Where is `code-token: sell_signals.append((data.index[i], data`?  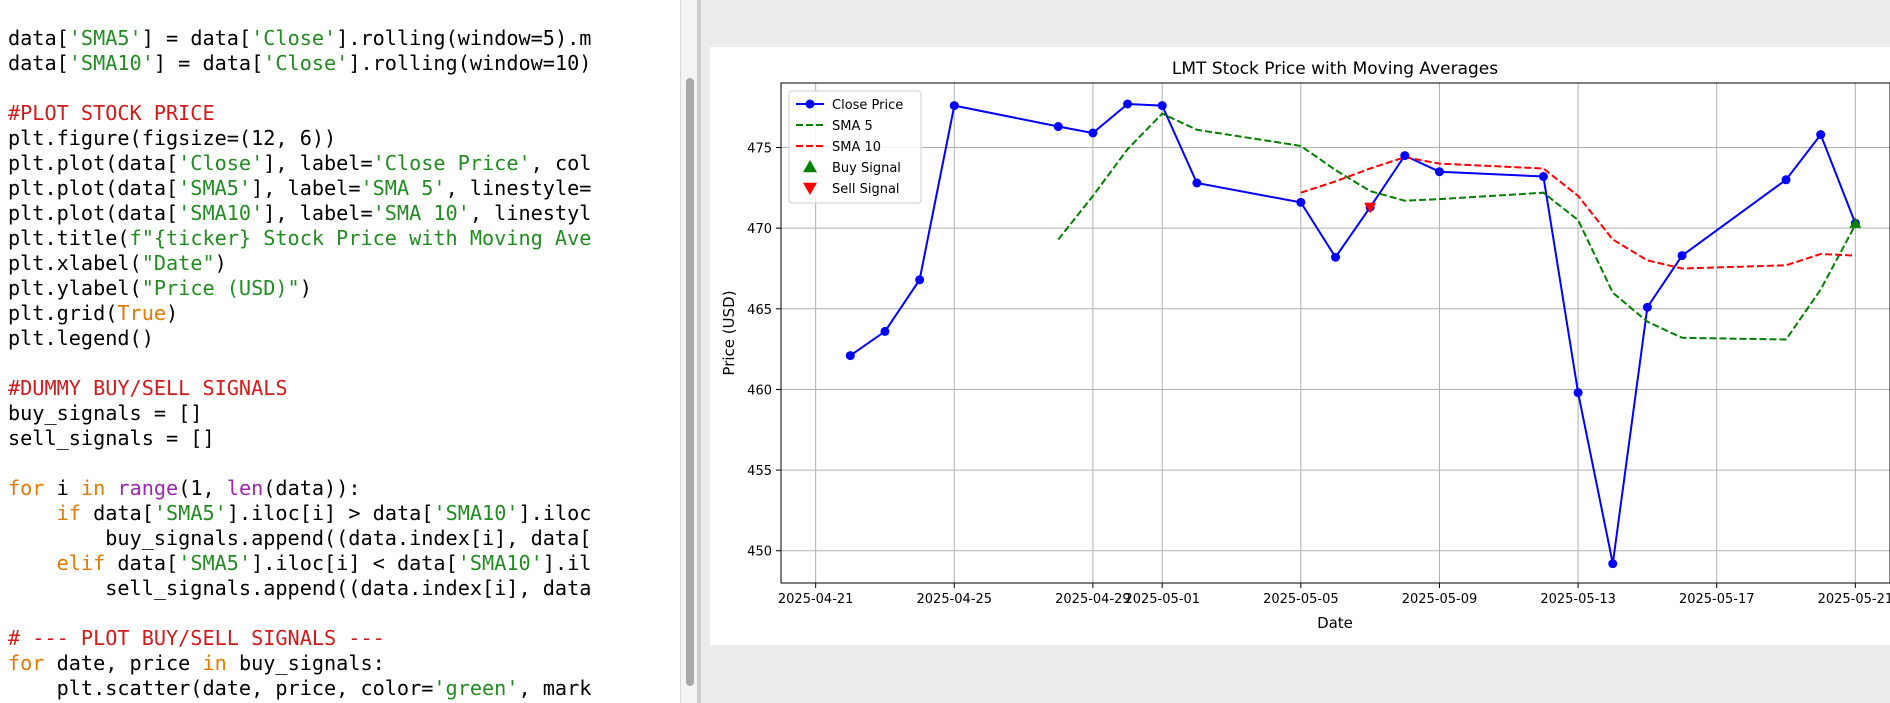 code-token: sell_signals.append((data.index[i], data is located at coordinates (300, 588).